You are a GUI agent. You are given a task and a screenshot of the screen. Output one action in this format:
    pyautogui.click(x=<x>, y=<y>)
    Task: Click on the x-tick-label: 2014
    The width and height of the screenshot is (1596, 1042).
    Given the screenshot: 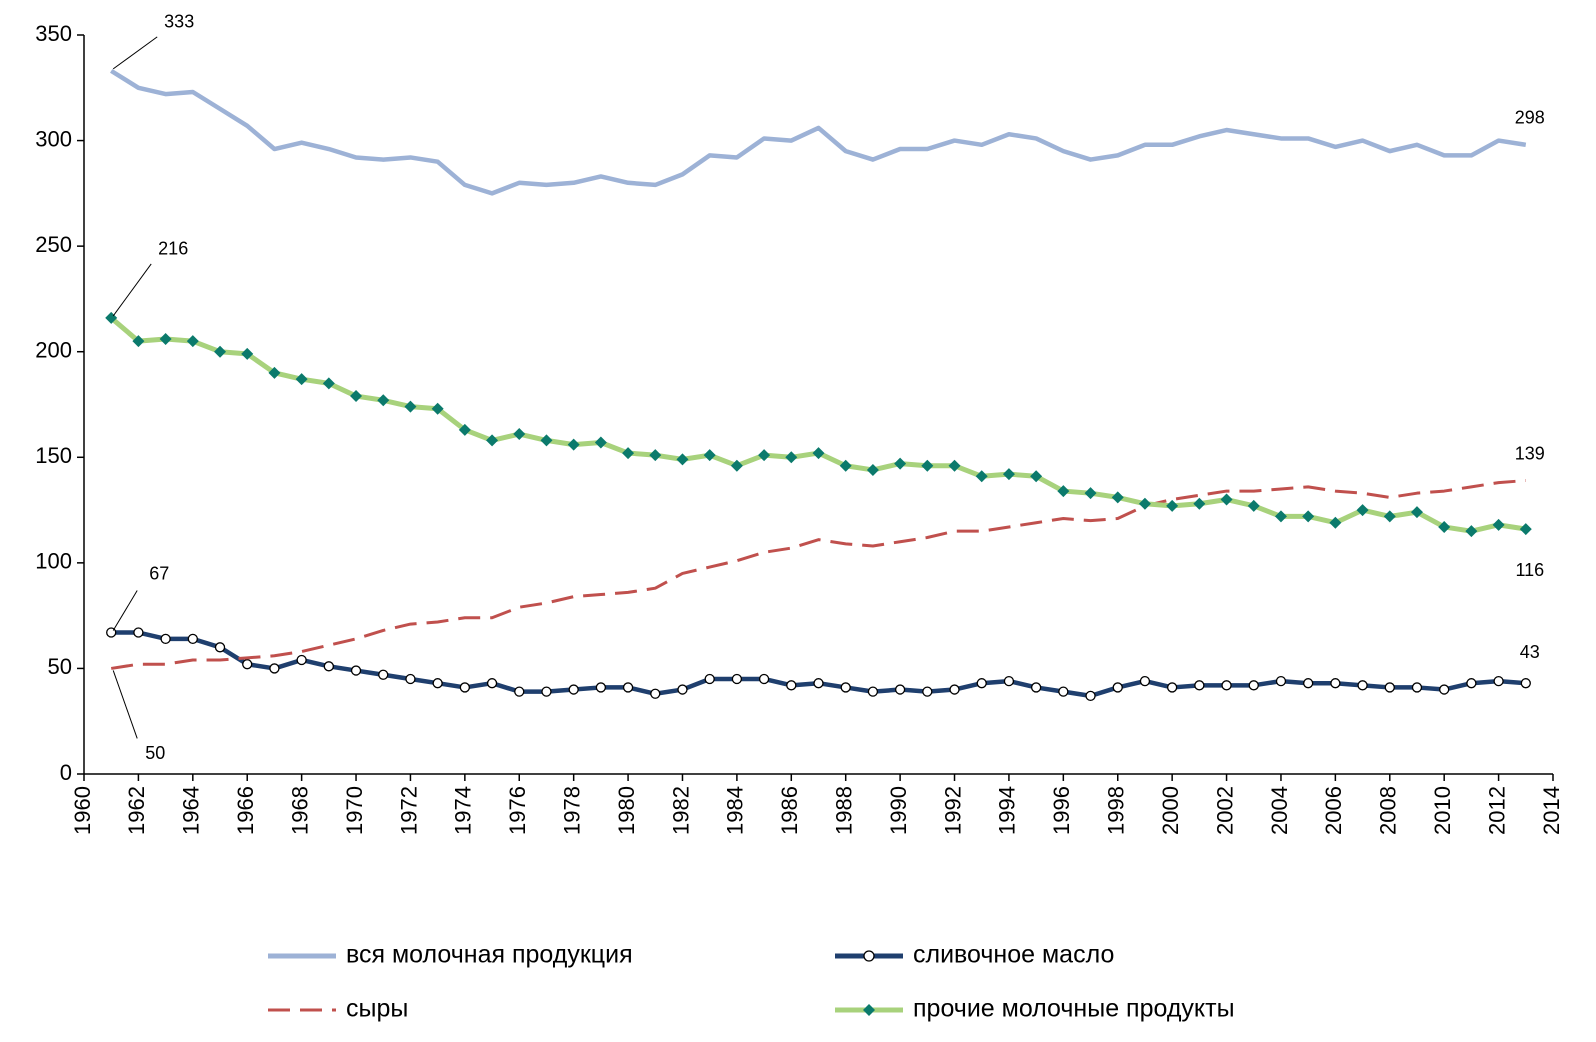 What is the action you would take?
    pyautogui.click(x=1551, y=810)
    